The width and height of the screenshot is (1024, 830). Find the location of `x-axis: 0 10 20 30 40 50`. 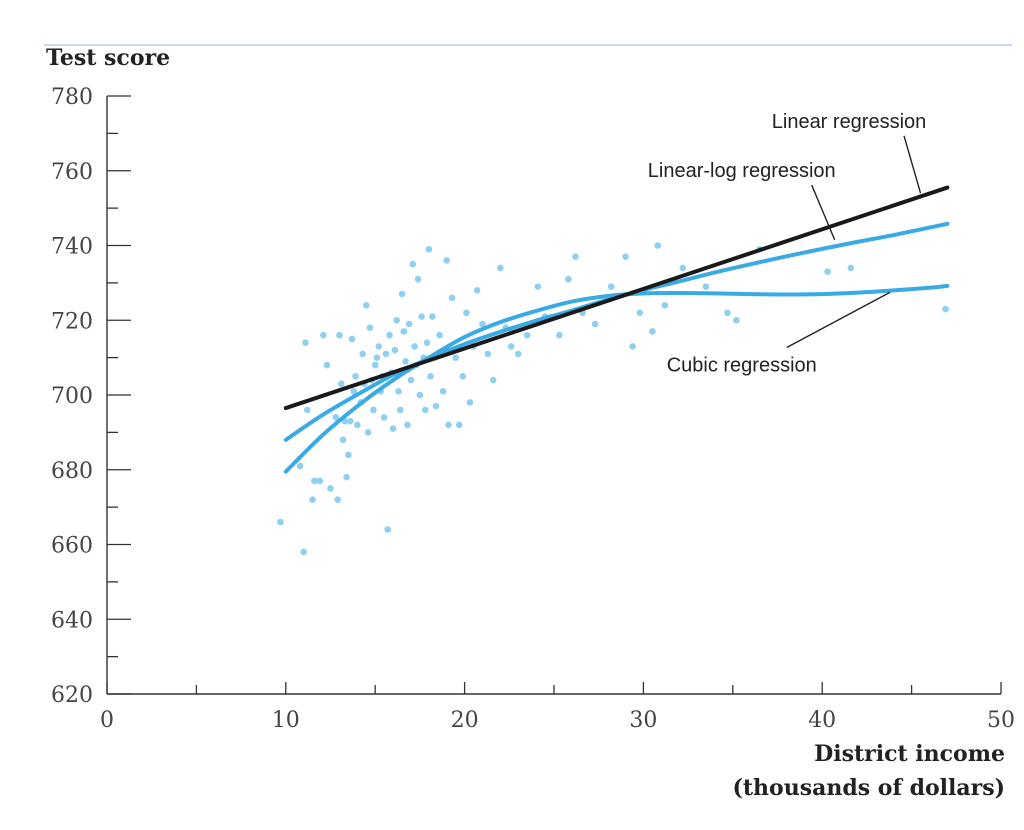

x-axis: 0 10 20 30 40 50 is located at coordinates (557, 707).